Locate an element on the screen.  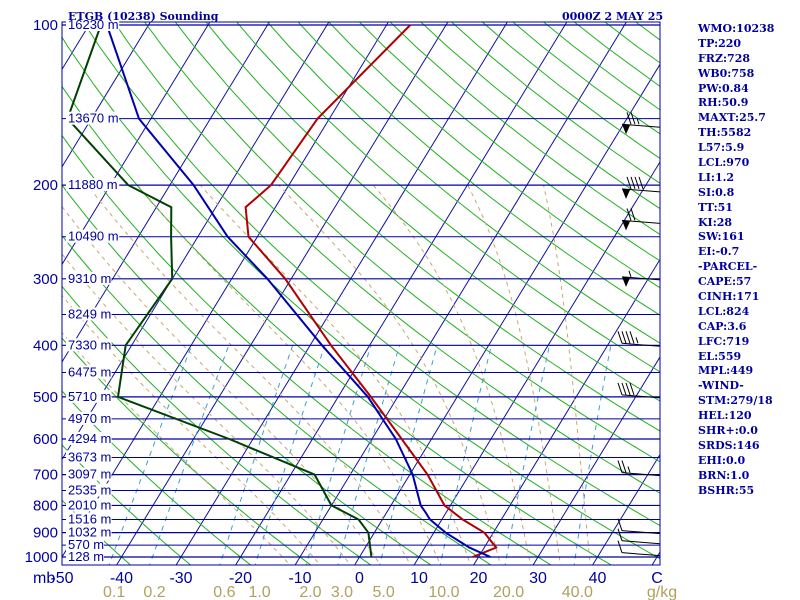
mixing-ratio-tick-label: 40.0 is located at coordinates (577, 592).